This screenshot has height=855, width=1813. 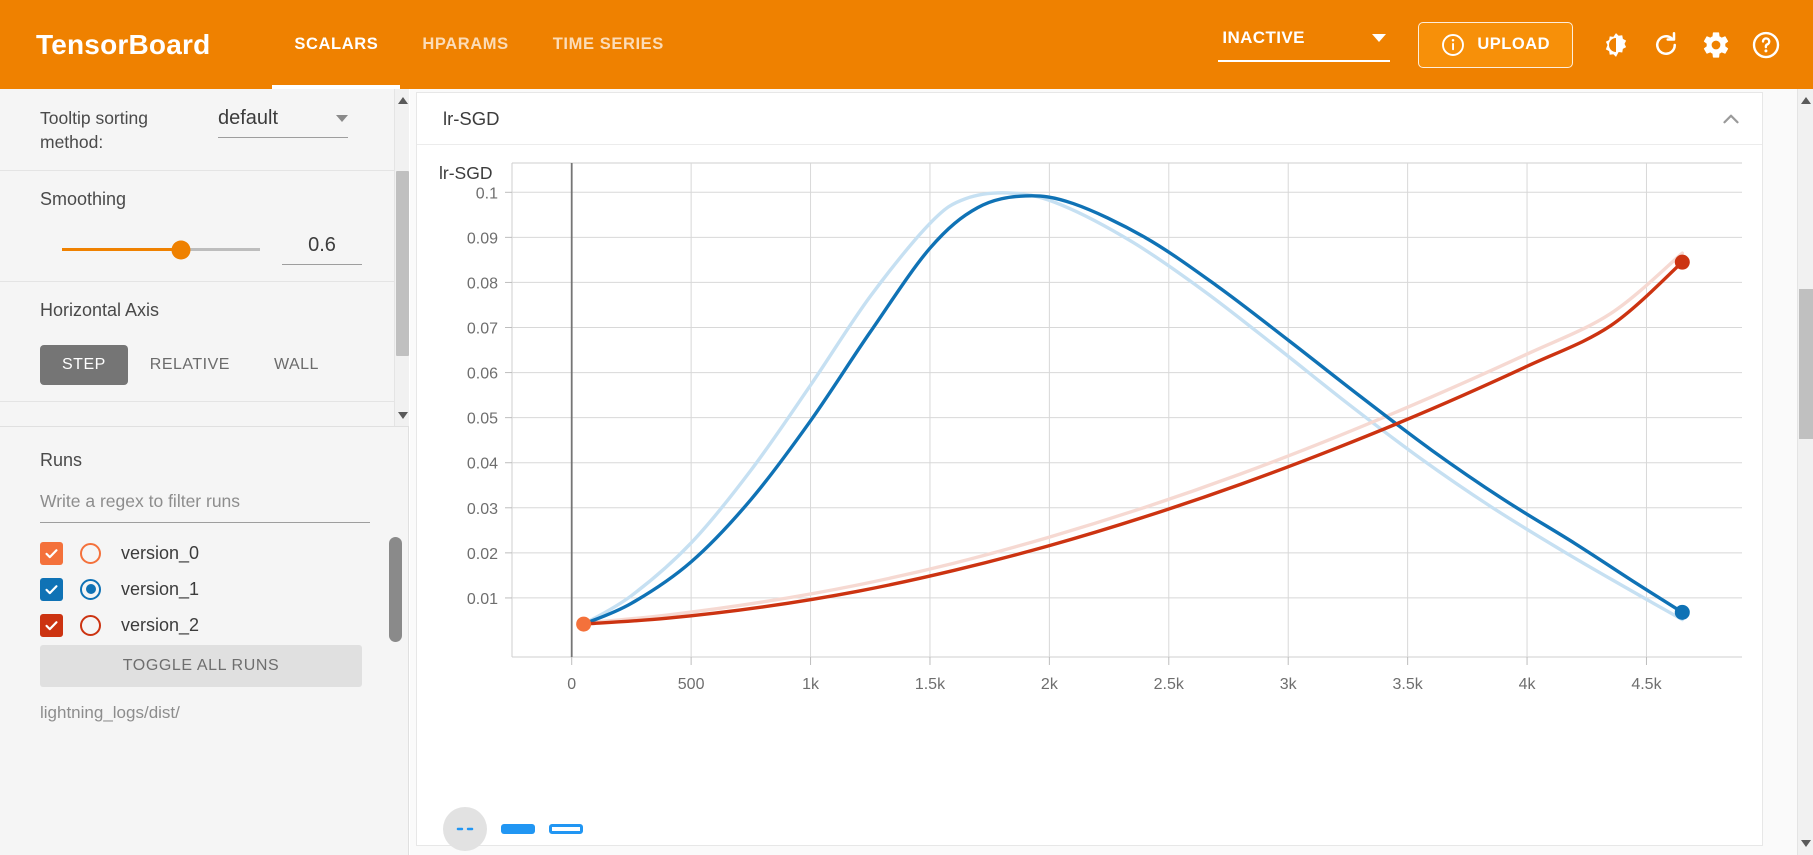 What do you see at coordinates (930, 684) in the screenshot?
I see `svg-text: 1.5k` at bounding box center [930, 684].